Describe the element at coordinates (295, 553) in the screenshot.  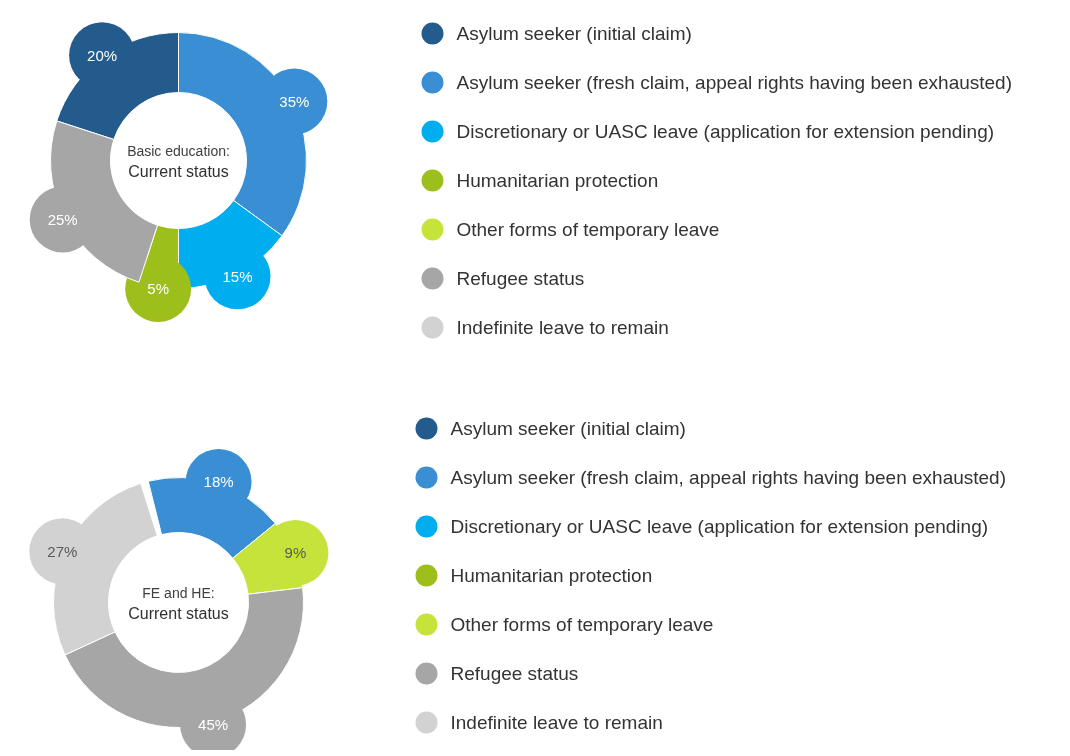
I see `data-label: 9%` at that location.